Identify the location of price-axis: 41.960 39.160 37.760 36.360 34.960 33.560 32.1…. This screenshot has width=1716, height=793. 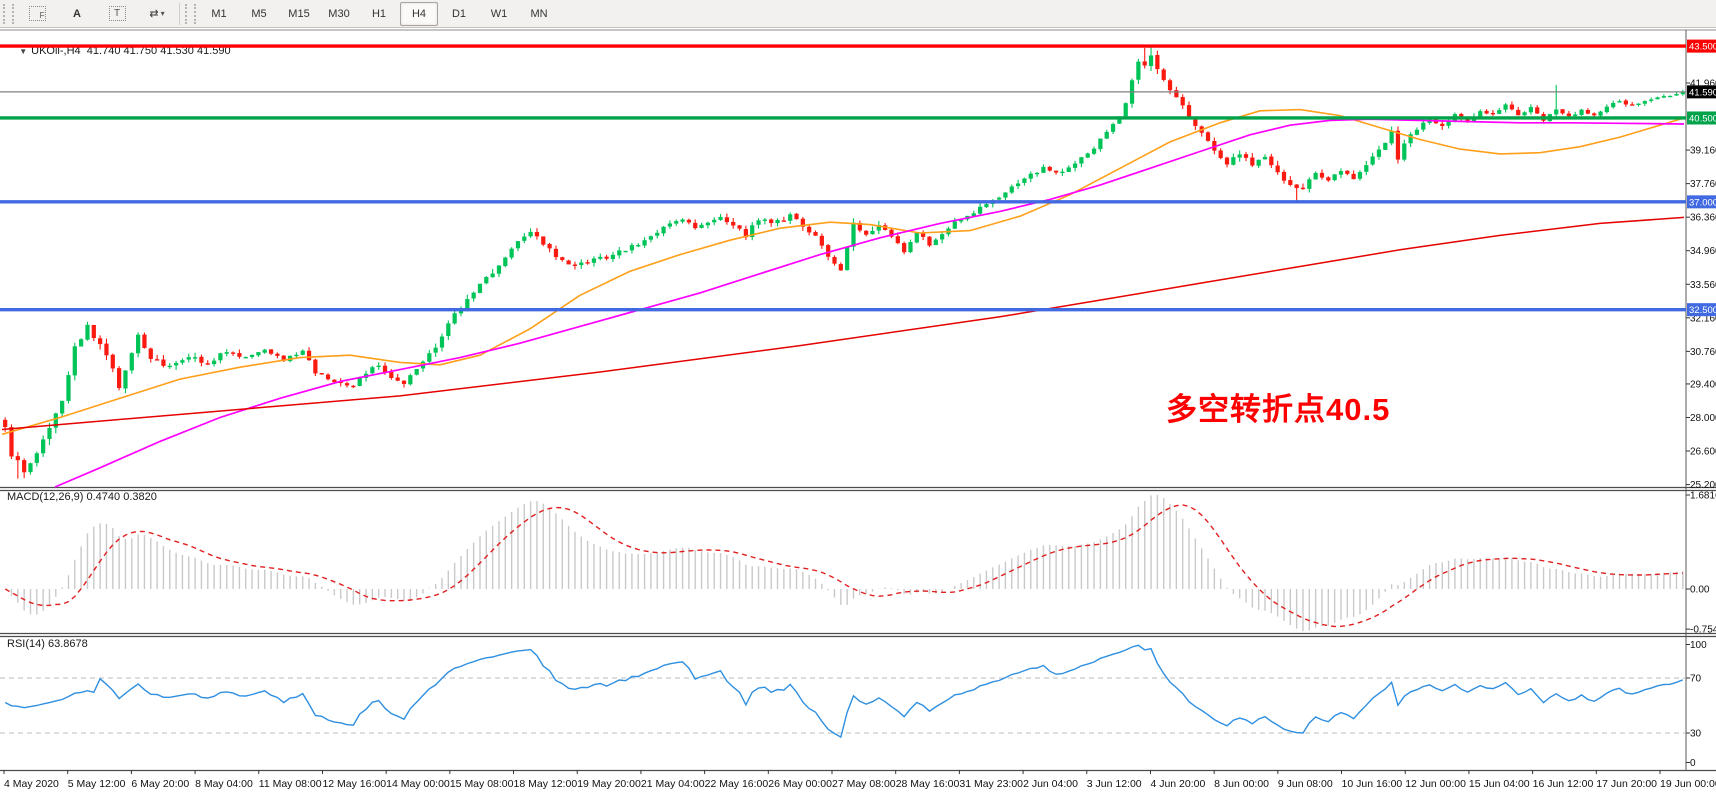
(1701, 265).